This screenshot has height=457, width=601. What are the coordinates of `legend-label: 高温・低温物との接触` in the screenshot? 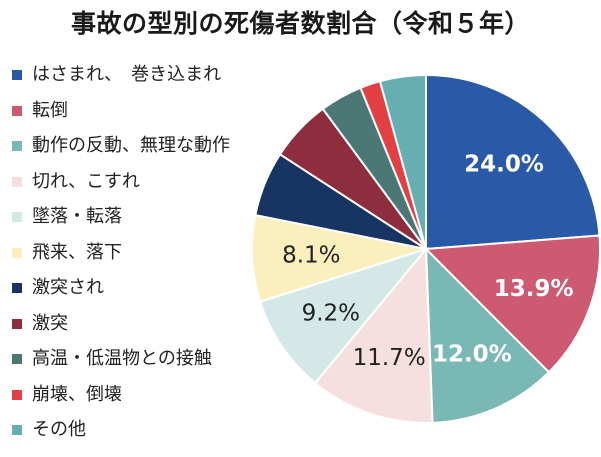 It's located at (122, 358).